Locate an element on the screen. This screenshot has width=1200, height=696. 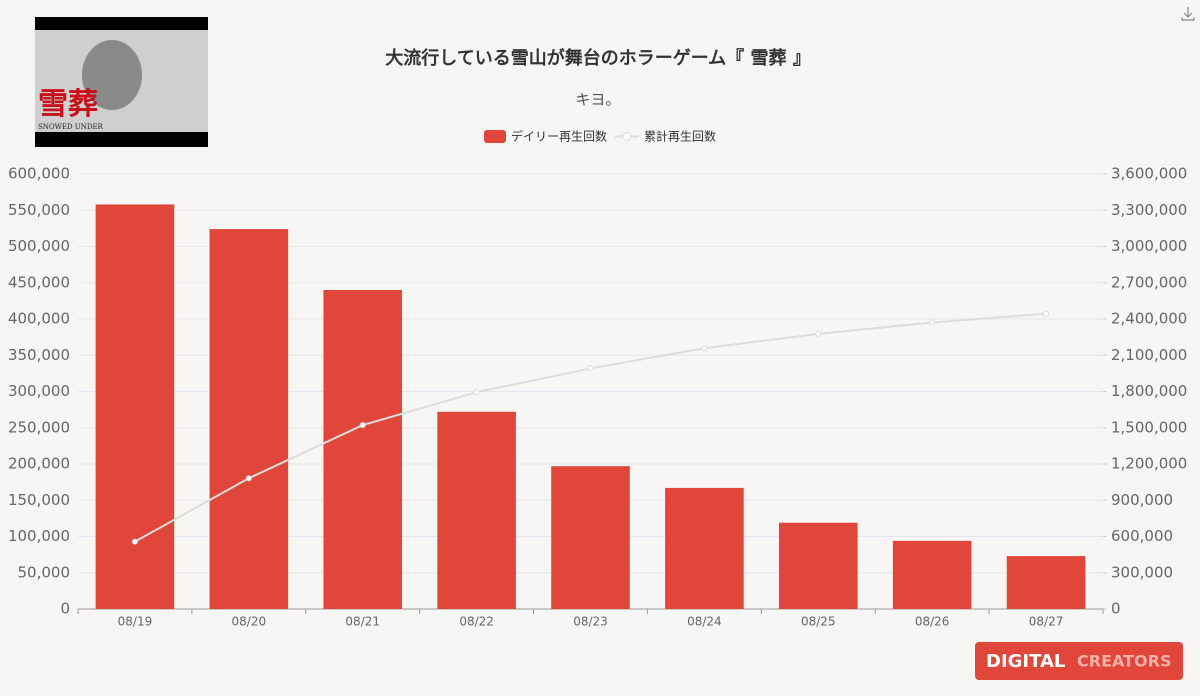
y2-tick-label: 0 is located at coordinates (1116, 609).